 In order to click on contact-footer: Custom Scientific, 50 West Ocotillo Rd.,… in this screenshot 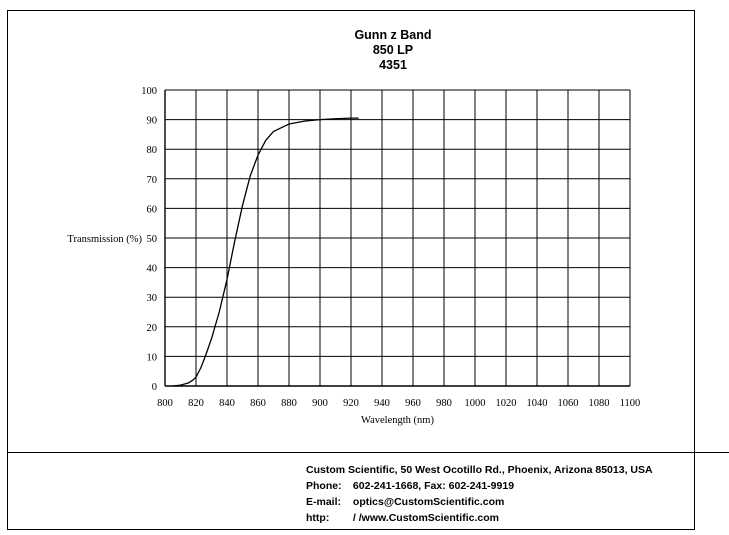, I will do `click(479, 494)`.